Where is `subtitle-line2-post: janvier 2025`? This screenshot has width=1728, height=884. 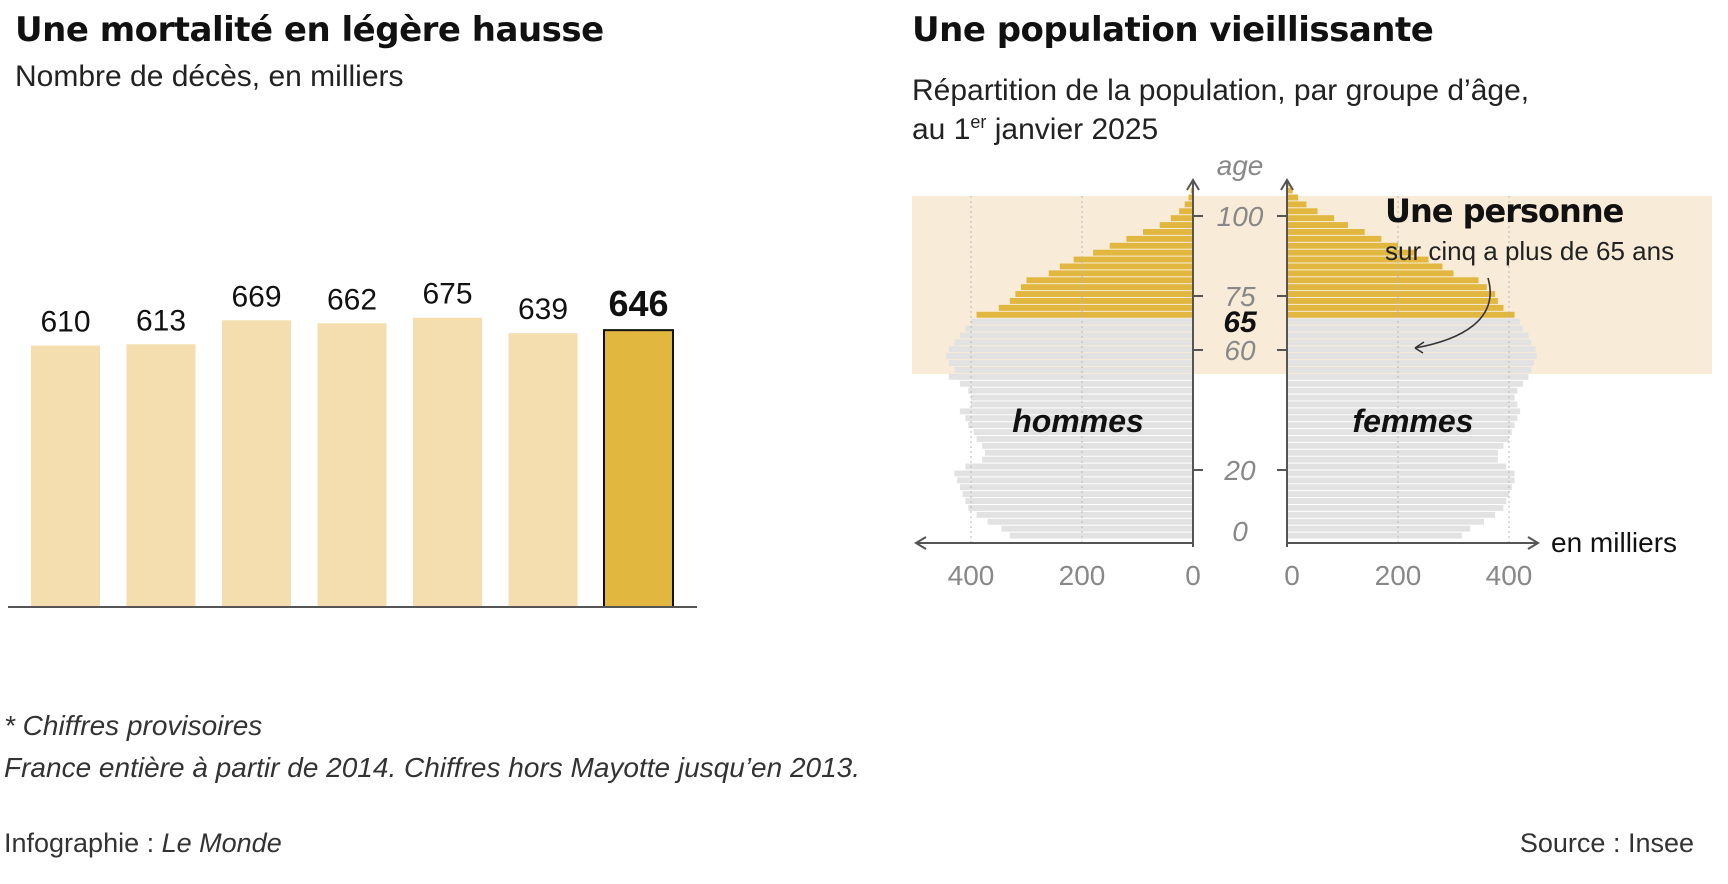 subtitle-line2-post: janvier 2025 is located at coordinates (1072, 129).